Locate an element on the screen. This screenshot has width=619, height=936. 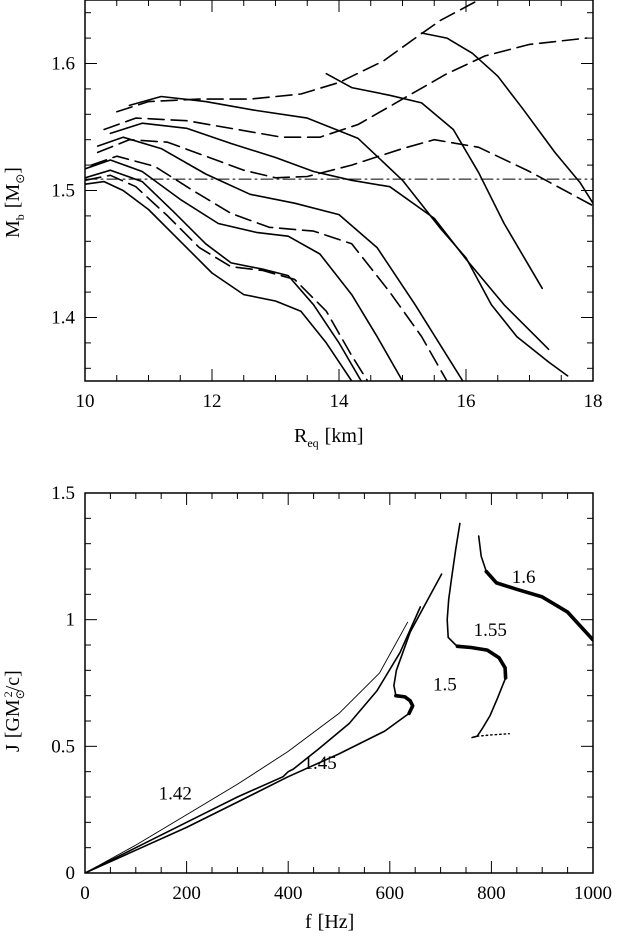
bottom-xtick-label: 400 is located at coordinates (288, 893).